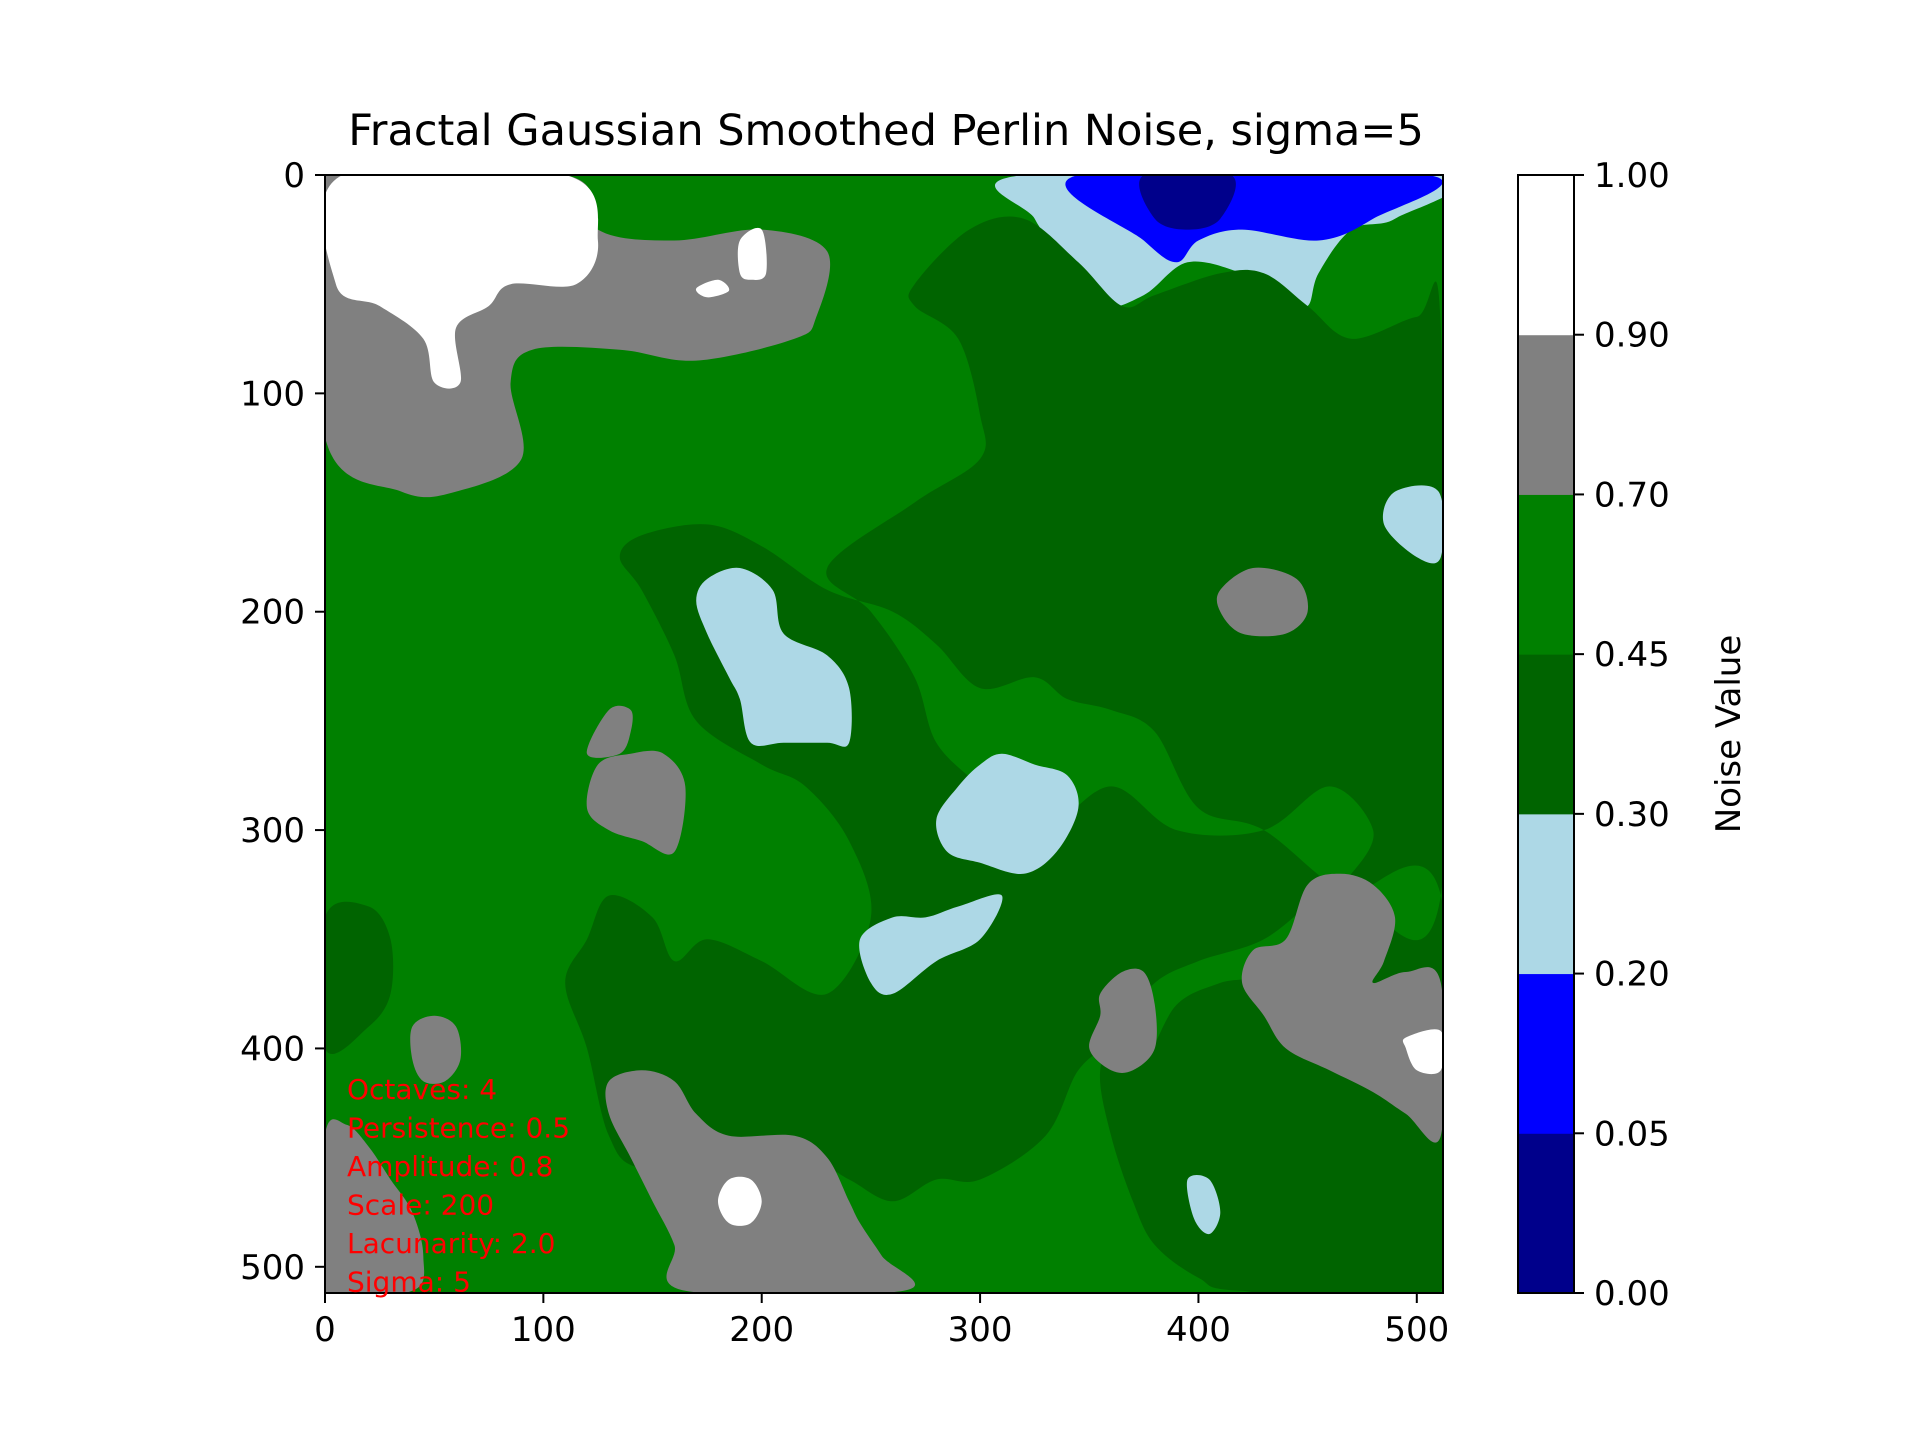 The image size is (1920, 1440). I want to click on y-tick-label: 400, so click(272, 1049).